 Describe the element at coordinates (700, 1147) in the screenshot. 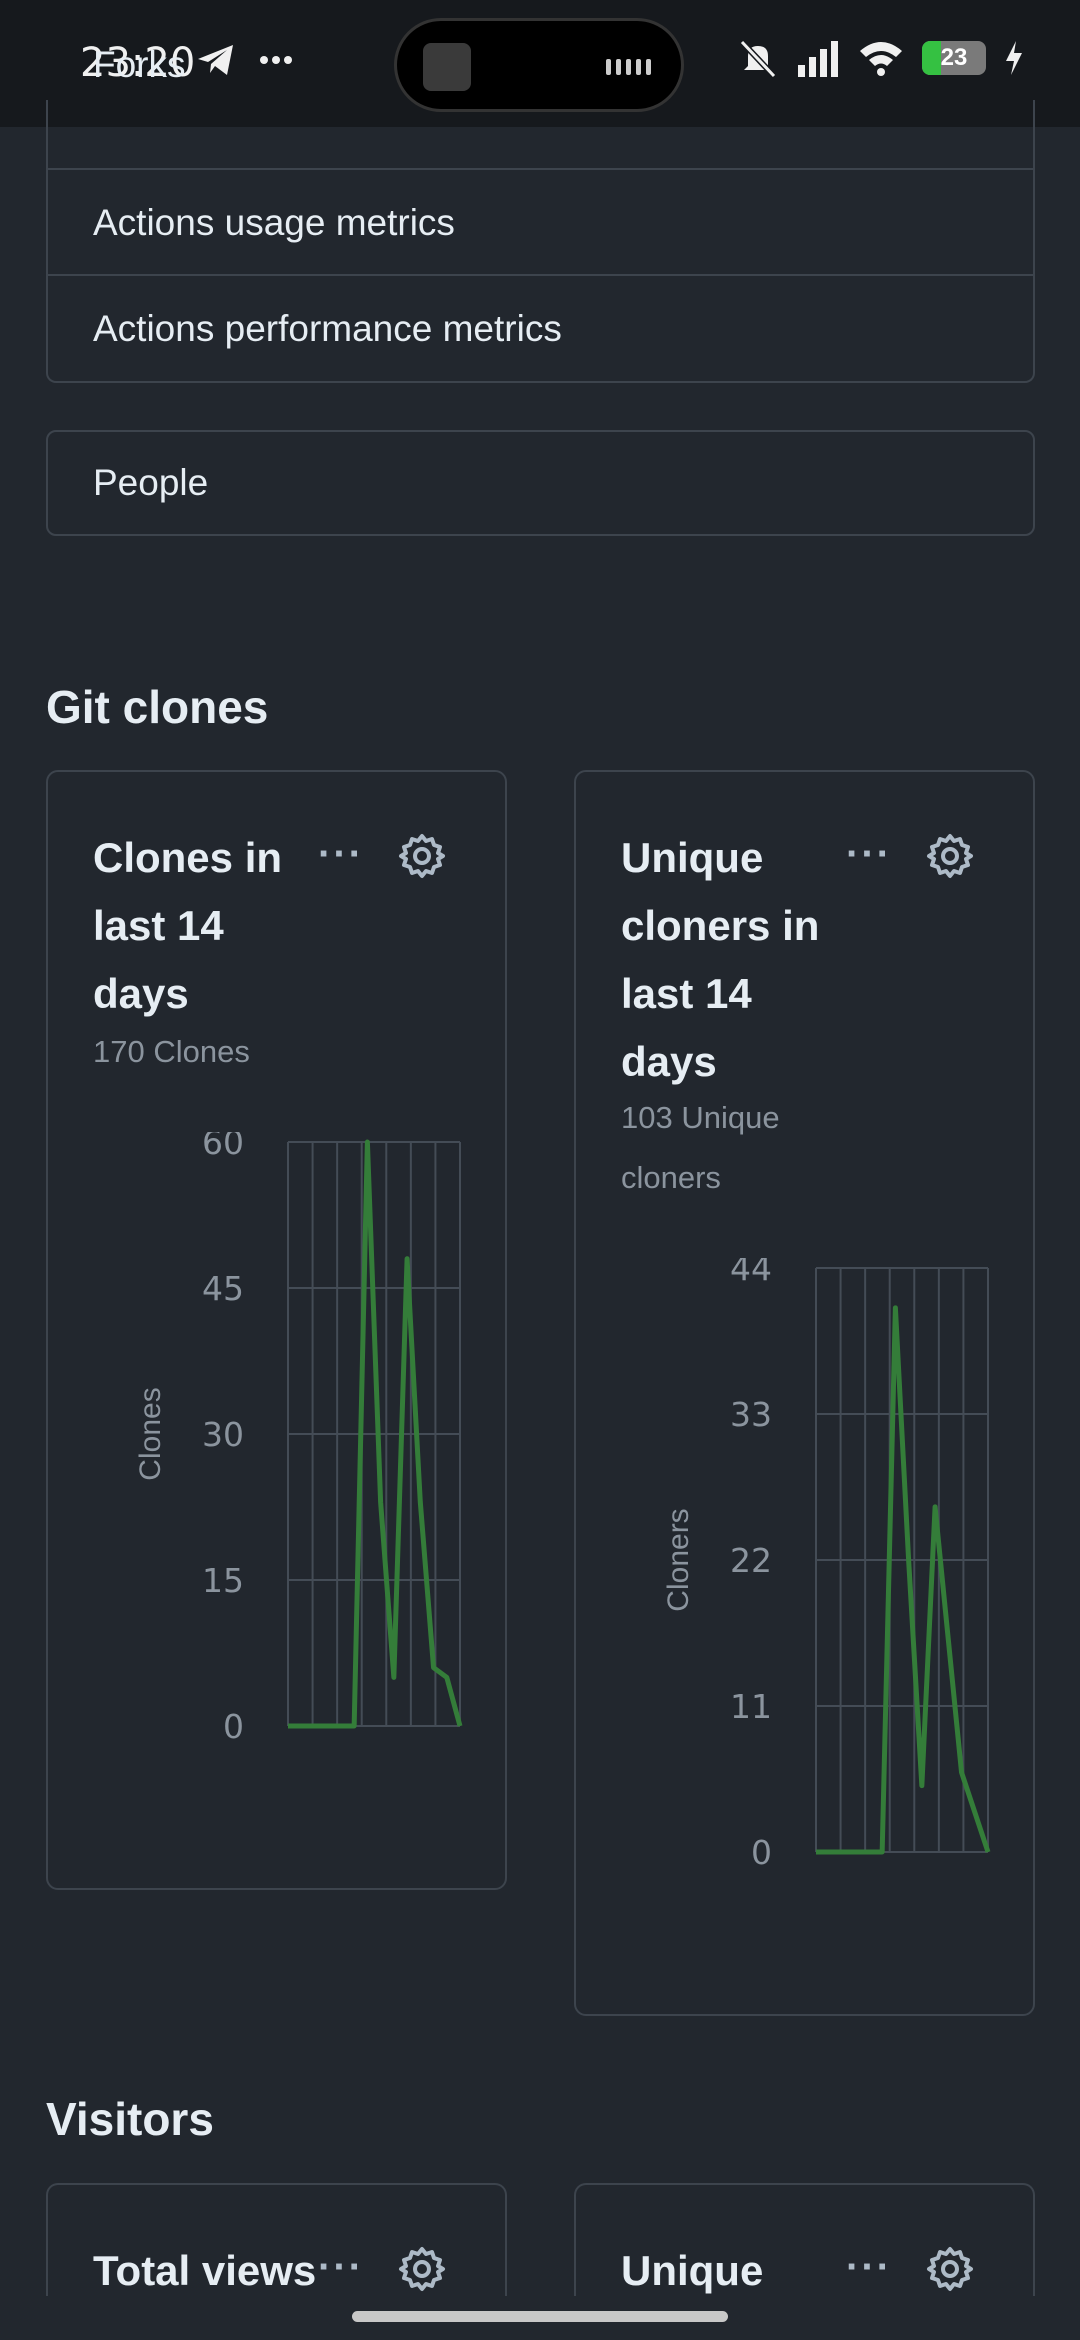

I see `card-subtitle: 103 Unique cloners` at that location.